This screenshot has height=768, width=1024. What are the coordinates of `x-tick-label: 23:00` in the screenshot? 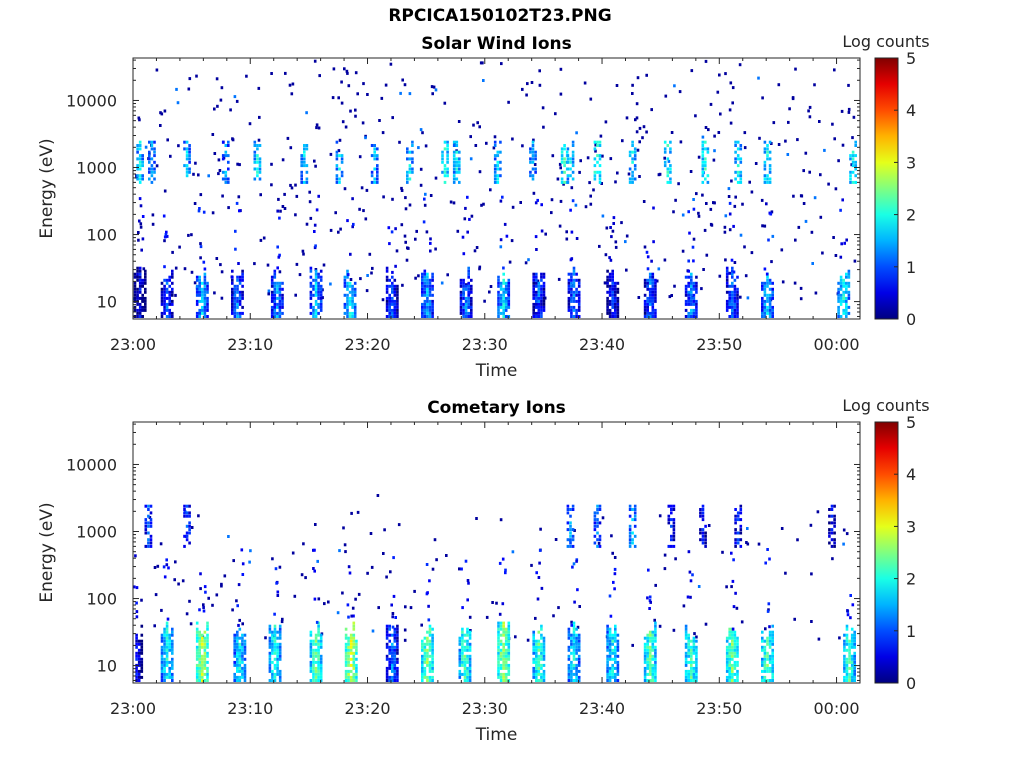 It's located at (133, 344).